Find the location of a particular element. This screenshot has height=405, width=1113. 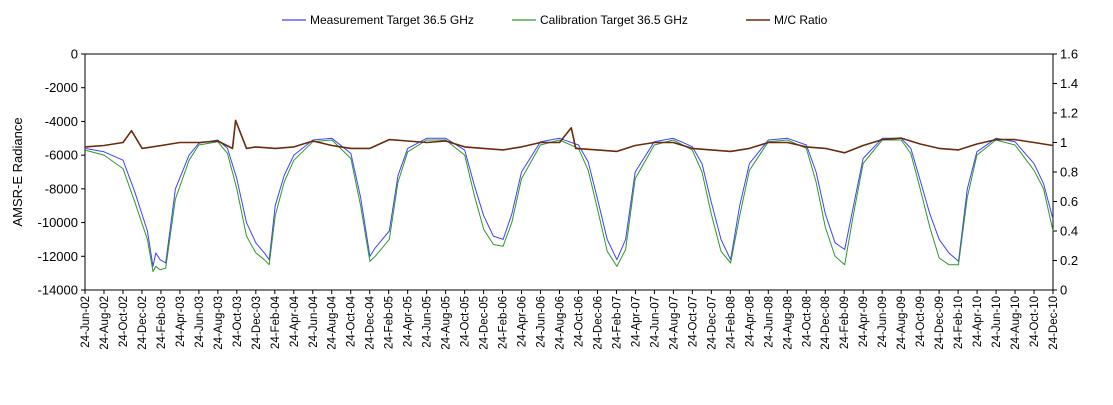

x-tick-label: 24-Oct-06 is located at coordinates (579, 321).